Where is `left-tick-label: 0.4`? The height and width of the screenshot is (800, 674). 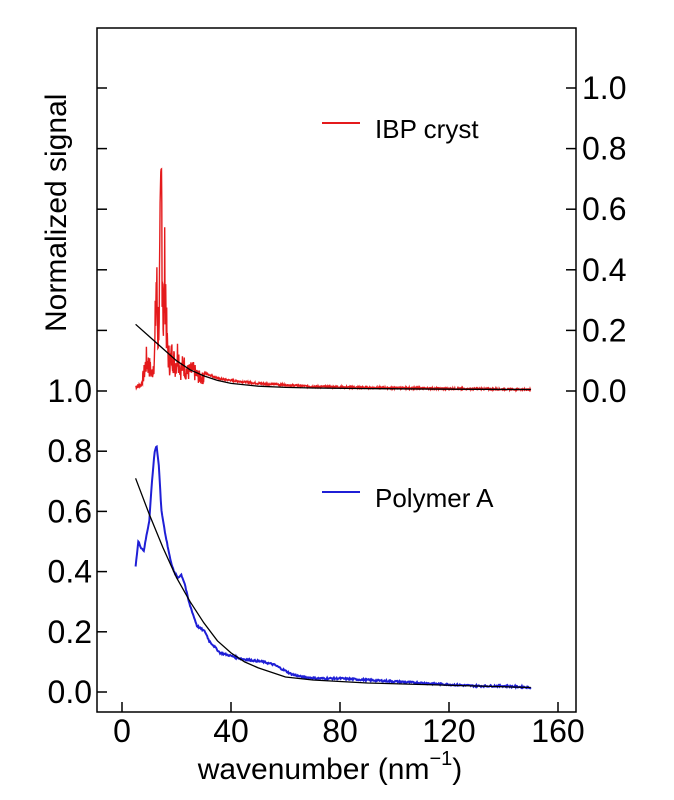
left-tick-label: 0.4 is located at coordinates (70, 572).